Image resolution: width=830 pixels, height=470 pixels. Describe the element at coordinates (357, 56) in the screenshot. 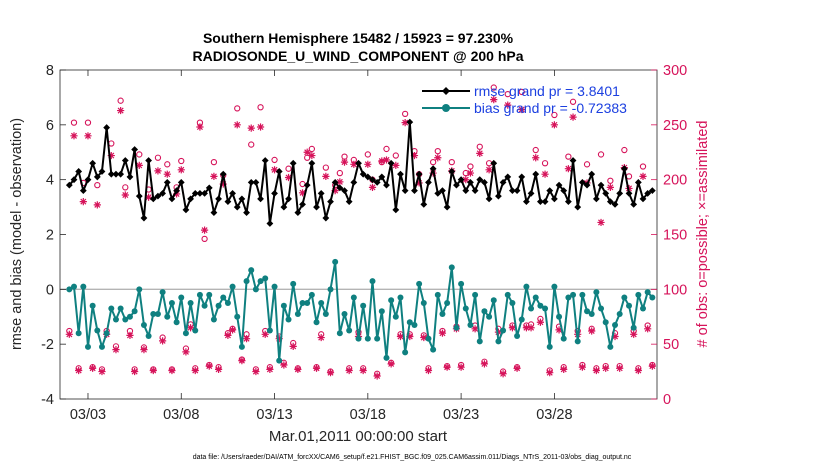

I see `chart-title-line2: RADIOSONDE_U_WIND_COMPONENT @ 200 hPa` at that location.